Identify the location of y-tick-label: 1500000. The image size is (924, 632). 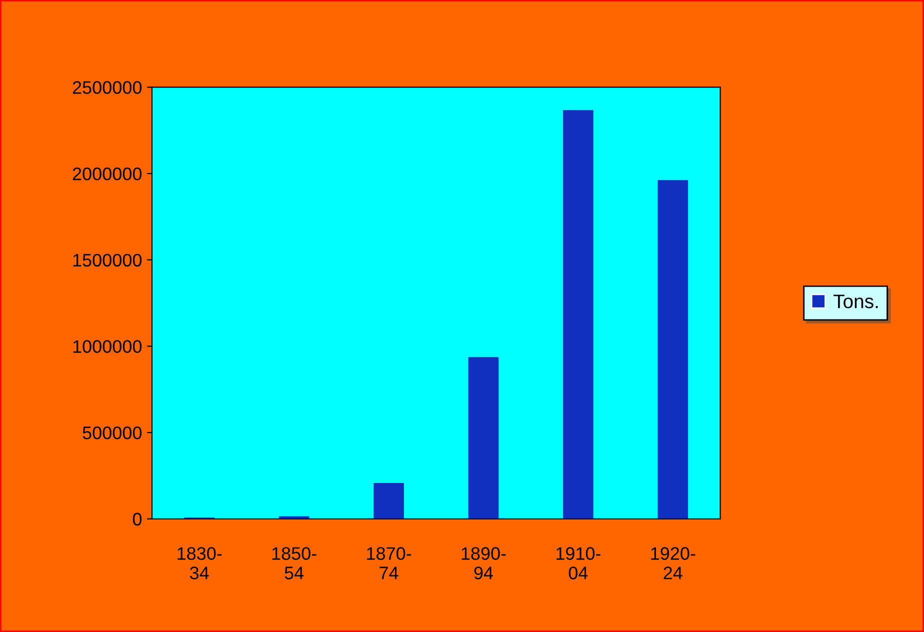
(107, 260).